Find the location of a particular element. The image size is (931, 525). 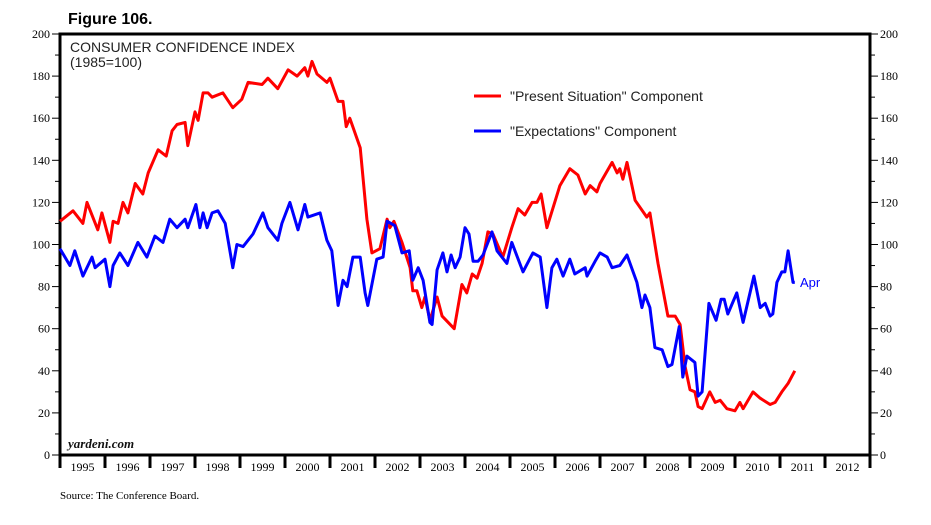

y-tick-label-left: 180 is located at coordinates (41, 76).